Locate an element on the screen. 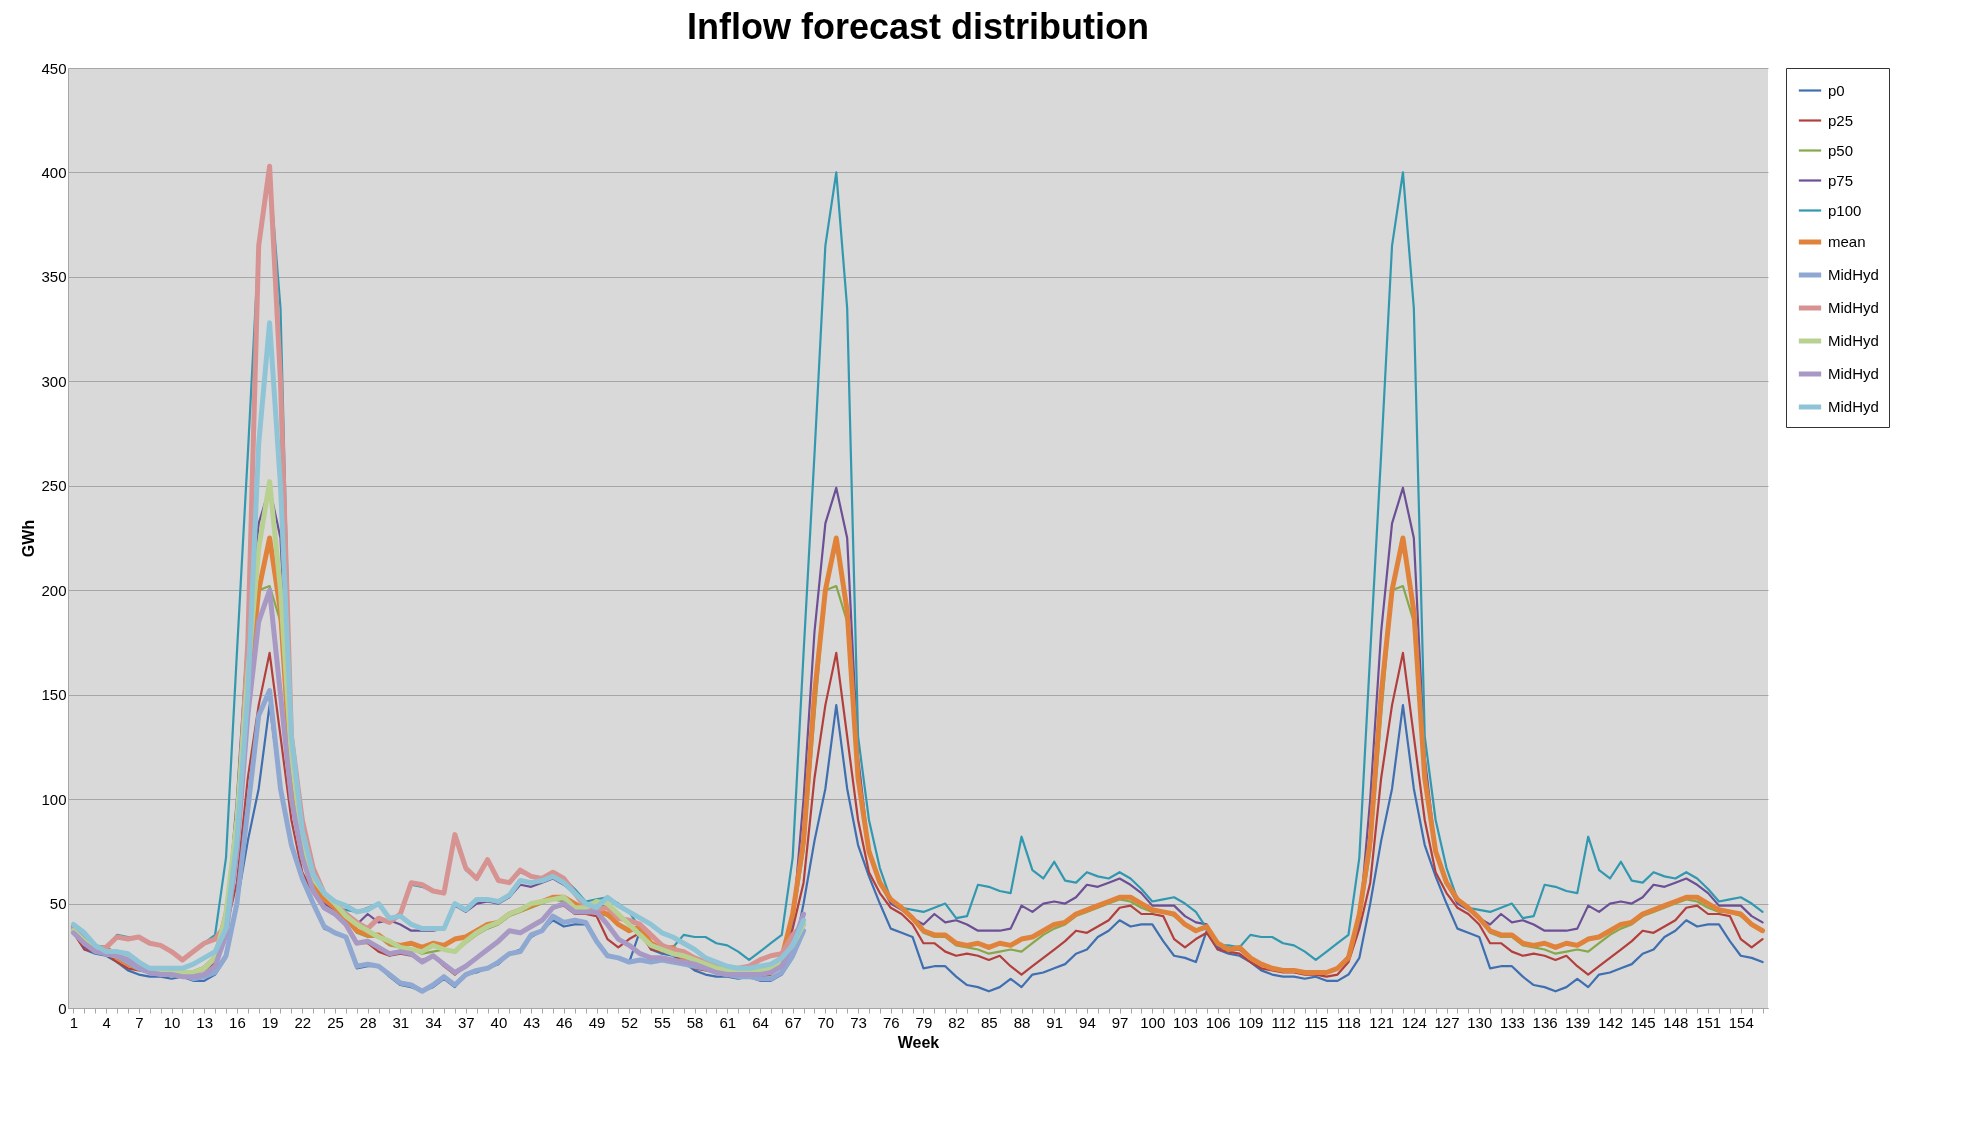 The height and width of the screenshot is (1132, 1972). x-tick-label: 148 is located at coordinates (1676, 1022).